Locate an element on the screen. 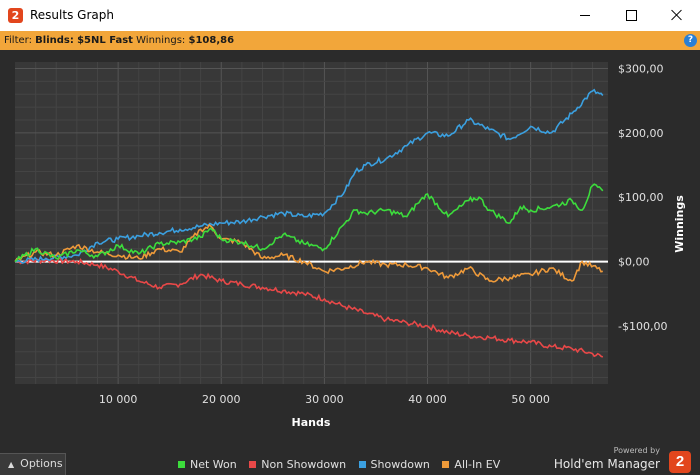 This screenshot has width=700, height=475. options-label: Options is located at coordinates (41, 463).